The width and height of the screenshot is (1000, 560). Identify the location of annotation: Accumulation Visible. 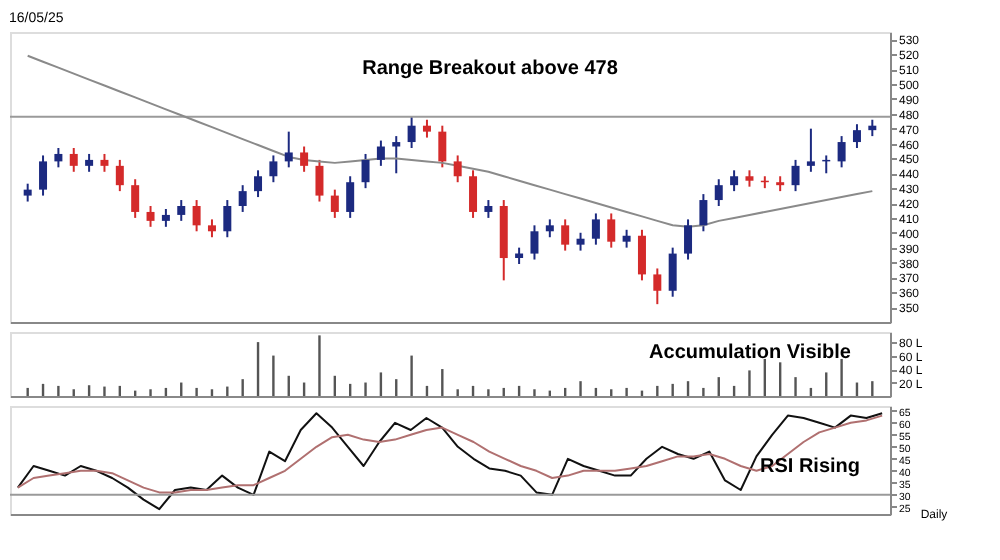
(750, 353).